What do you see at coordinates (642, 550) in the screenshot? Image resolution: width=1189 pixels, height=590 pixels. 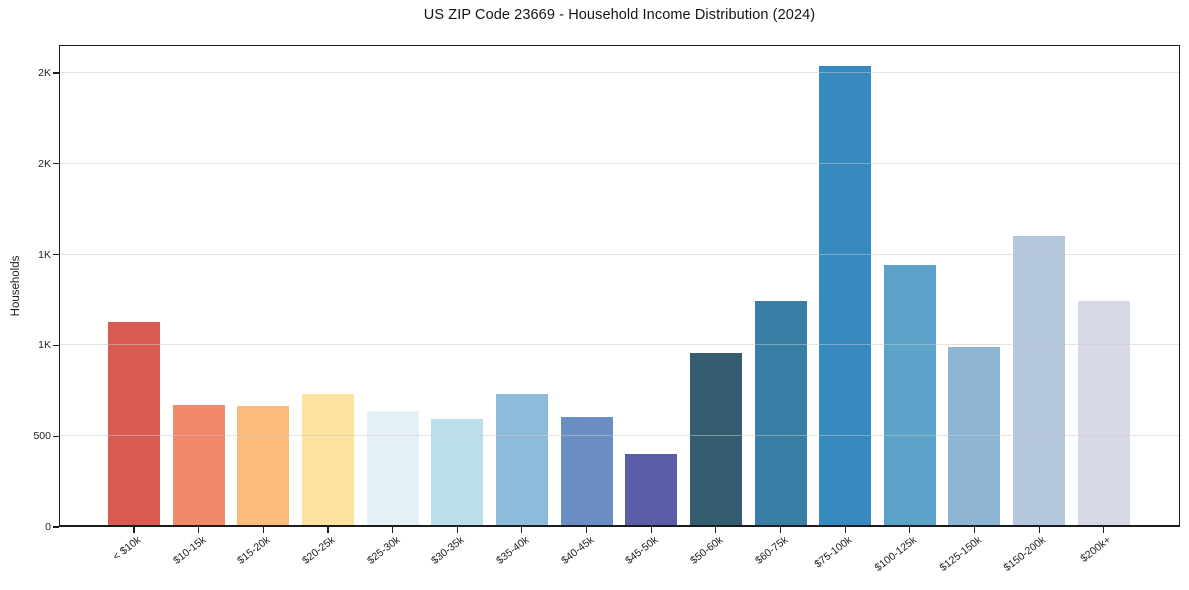 I see `x-tick-label: $45-50k` at bounding box center [642, 550].